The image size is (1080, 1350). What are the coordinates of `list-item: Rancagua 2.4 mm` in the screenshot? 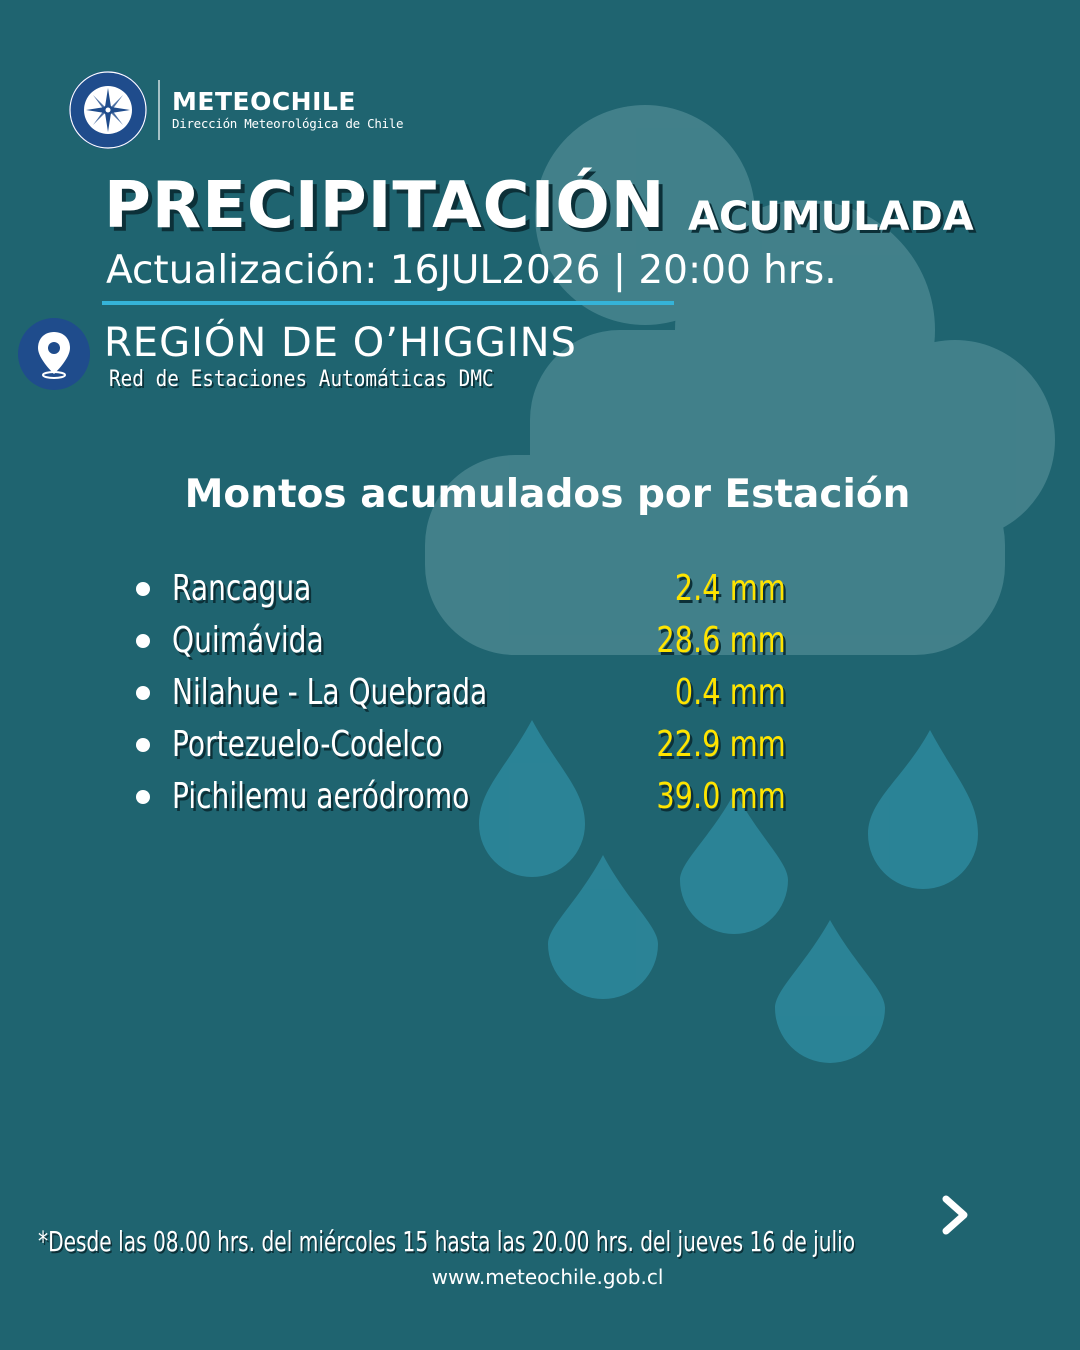 It's located at (482, 590).